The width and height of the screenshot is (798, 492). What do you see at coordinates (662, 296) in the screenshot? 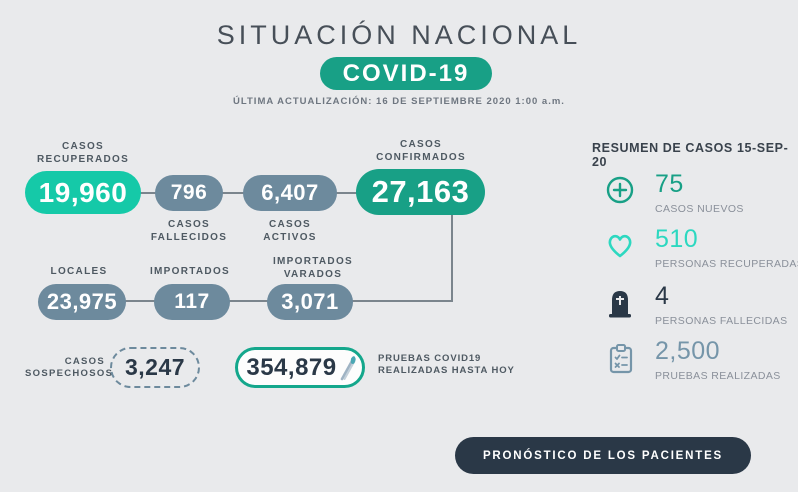
I see `deceased-persons-value: 4` at bounding box center [662, 296].